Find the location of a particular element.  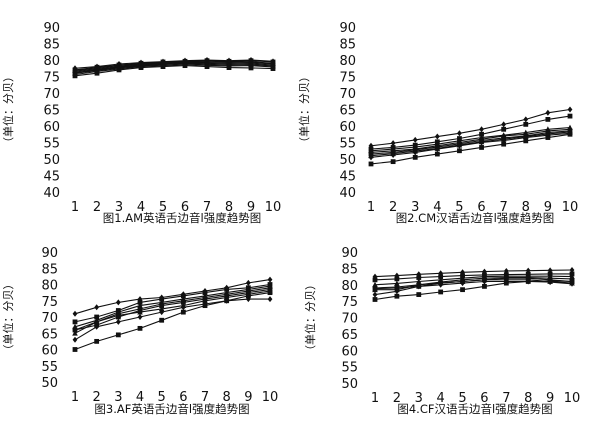

y-tick-label: 50 is located at coordinates (49, 383).